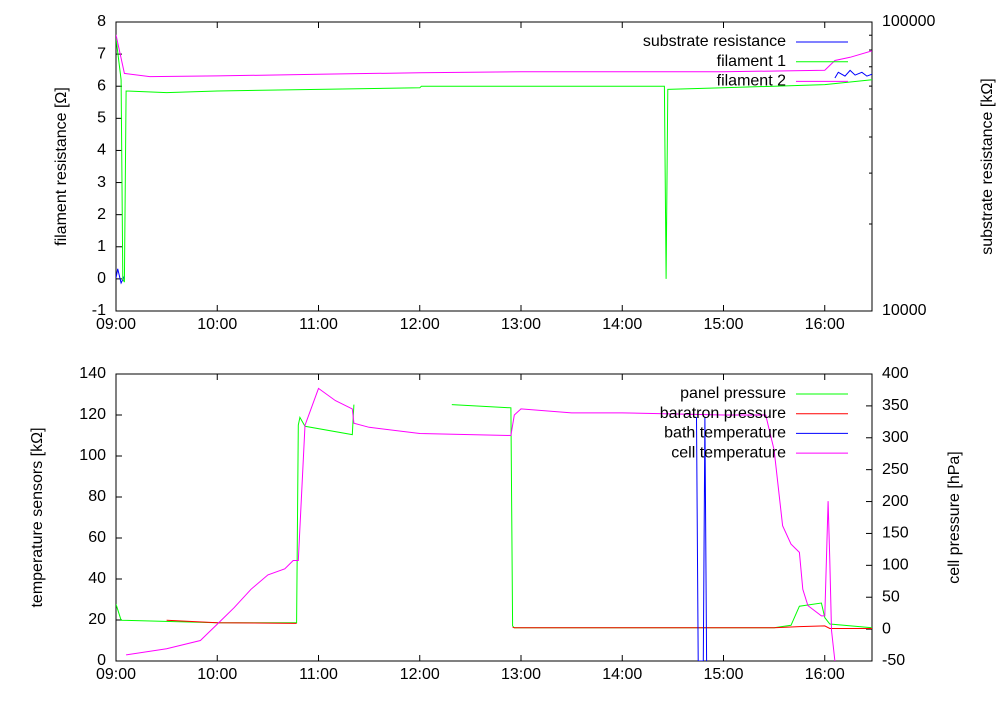 The height and width of the screenshot is (705, 1000). Describe the element at coordinates (895, 437) in the screenshot. I see `y2-tick-label: 300` at that location.